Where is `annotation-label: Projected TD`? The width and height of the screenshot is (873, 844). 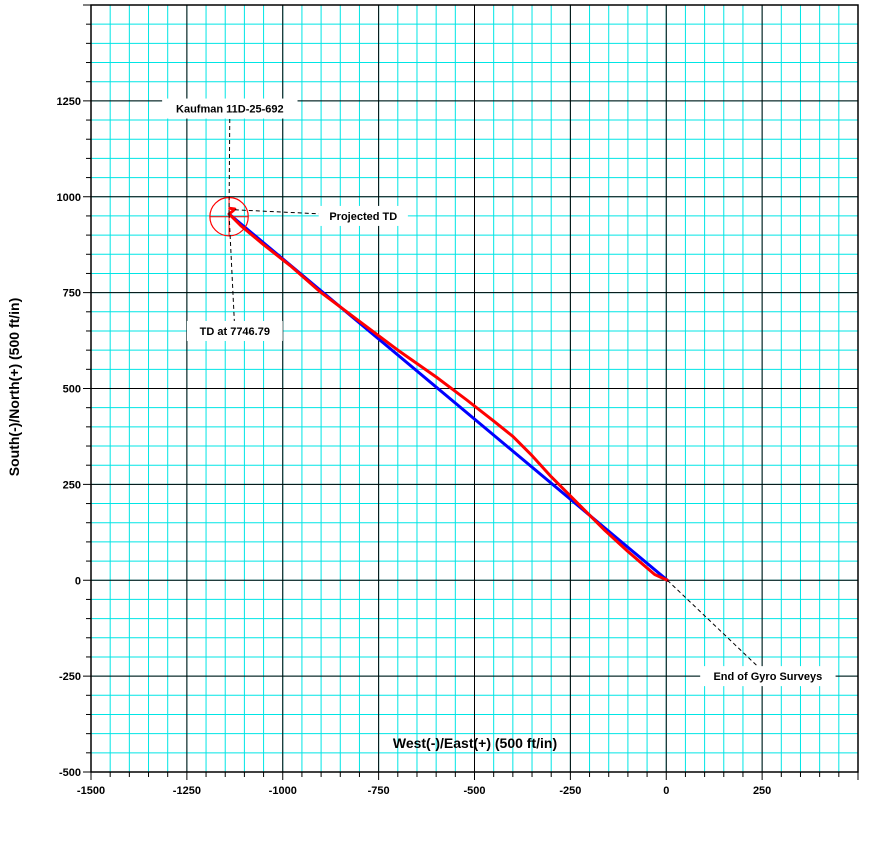 annotation-label: Projected TD is located at coordinates (363, 217).